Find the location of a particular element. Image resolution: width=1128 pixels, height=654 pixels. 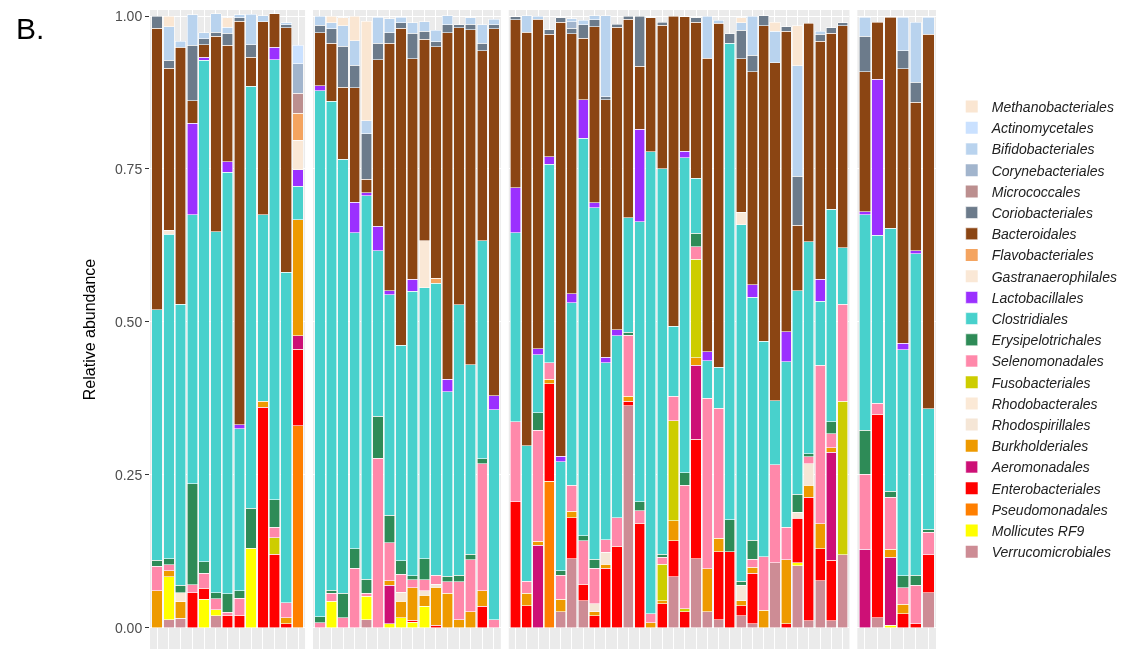

legend-label: Mollicutes RF9 is located at coordinates (1038, 531).